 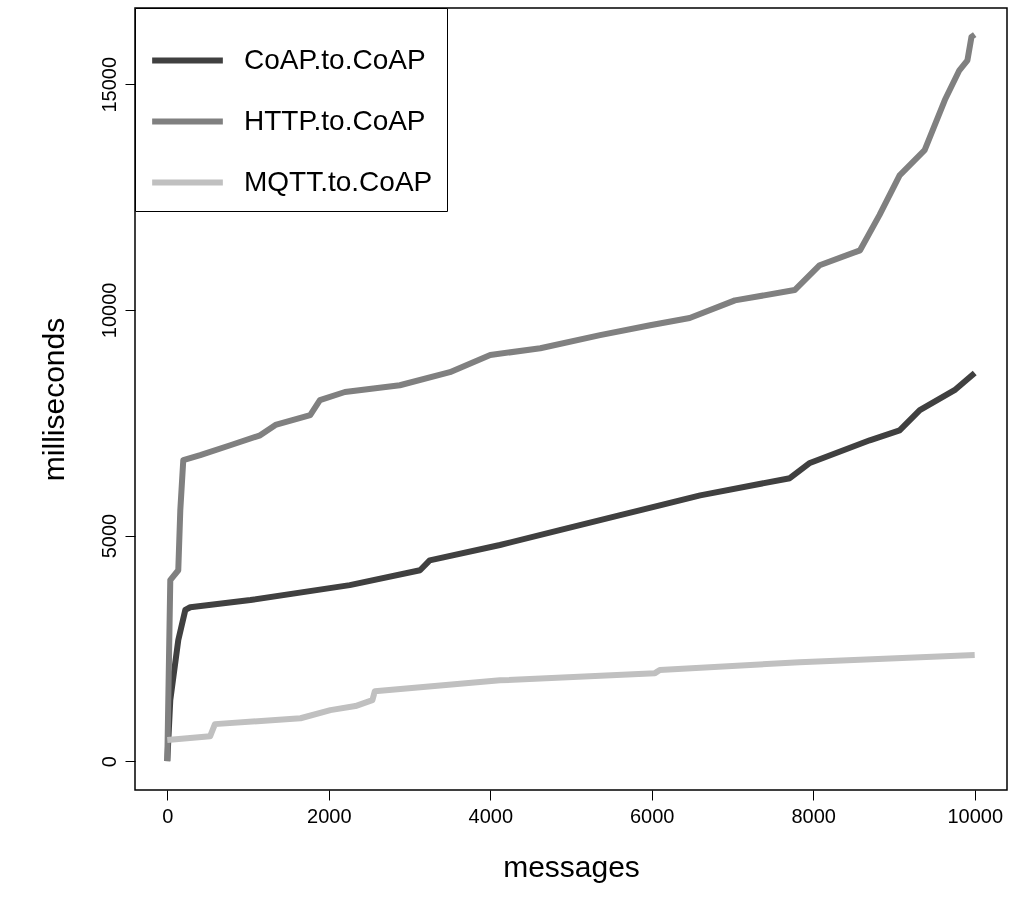 What do you see at coordinates (108, 762) in the screenshot?
I see `y-tick-label: 0` at bounding box center [108, 762].